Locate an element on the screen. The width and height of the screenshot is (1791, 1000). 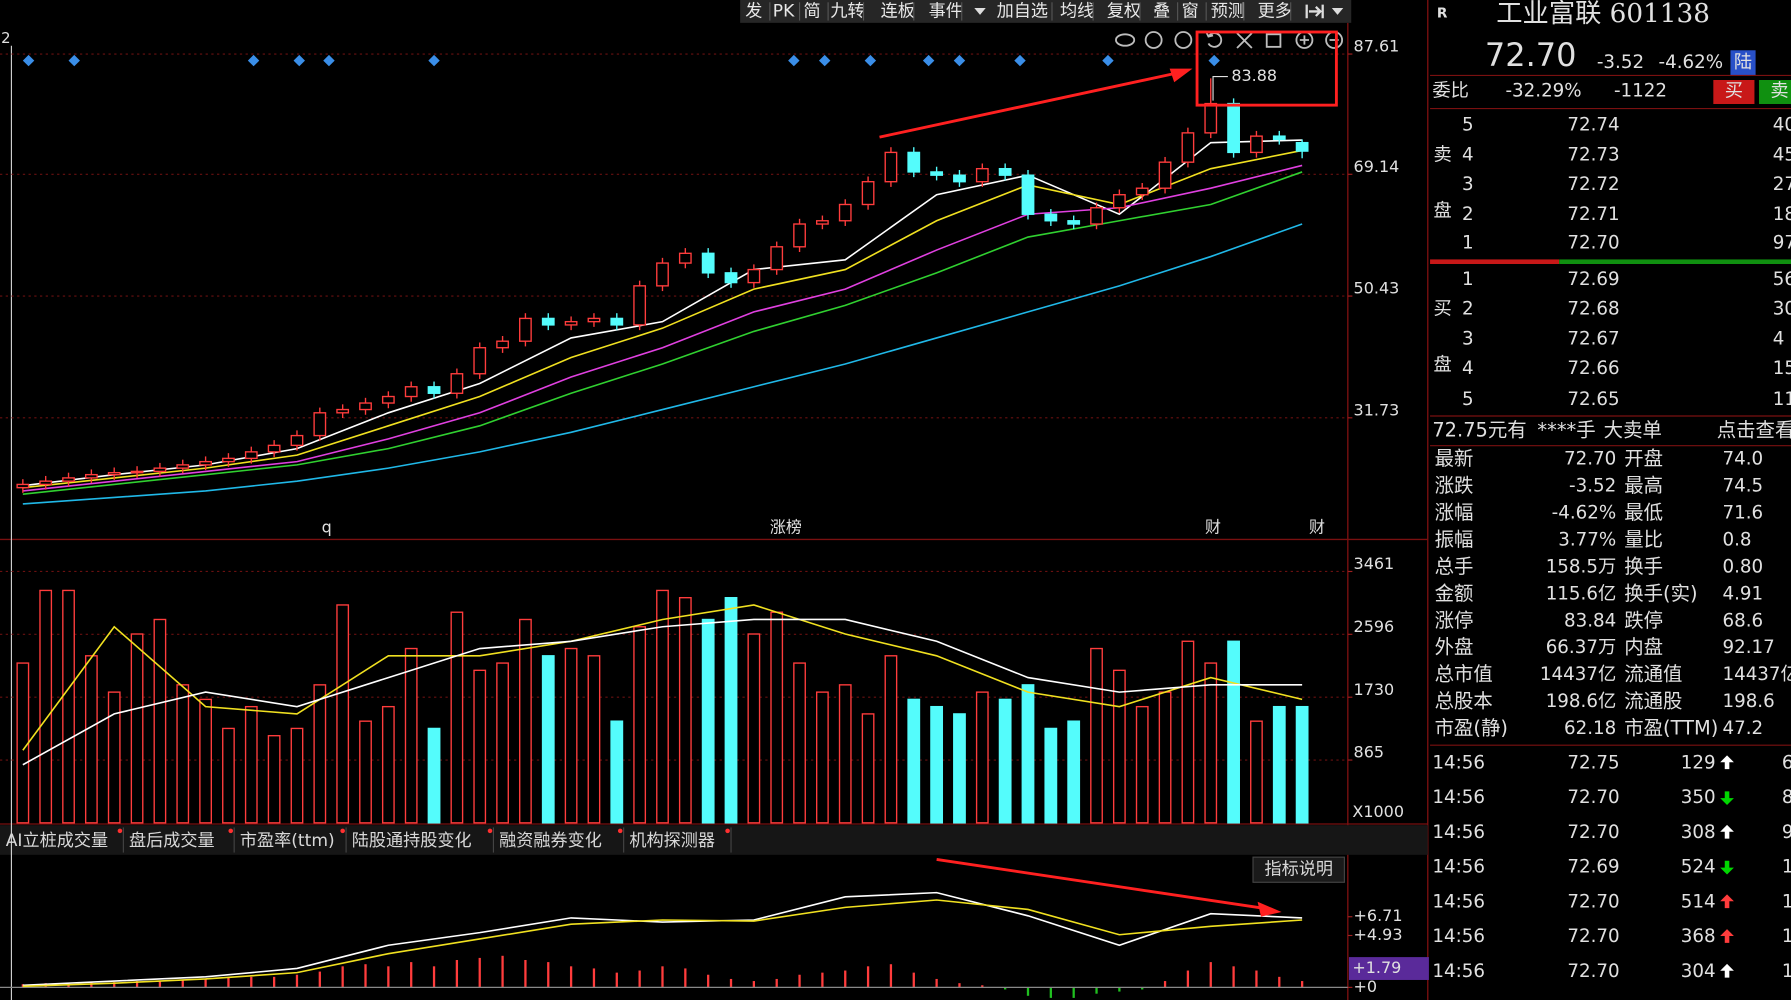
ratio-diff: -1122 is located at coordinates (1640, 90).